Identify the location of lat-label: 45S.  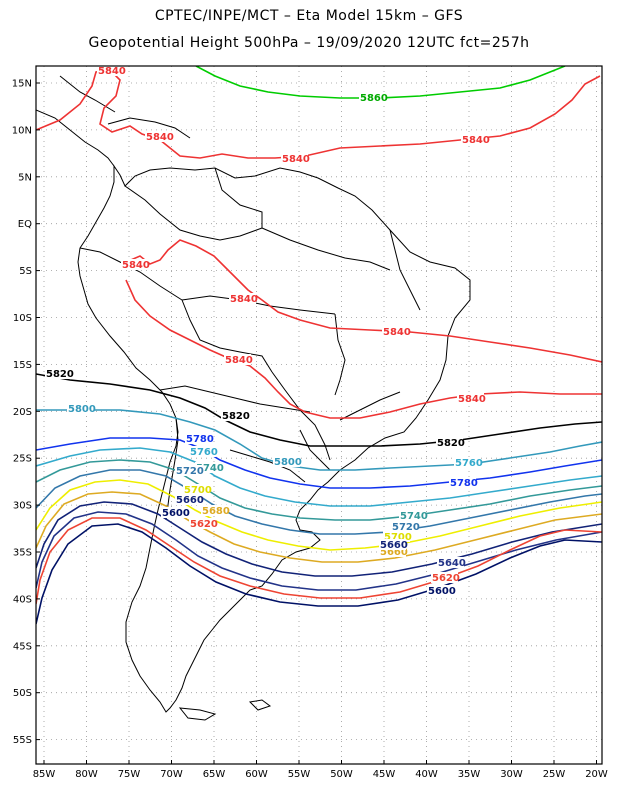
(22, 646).